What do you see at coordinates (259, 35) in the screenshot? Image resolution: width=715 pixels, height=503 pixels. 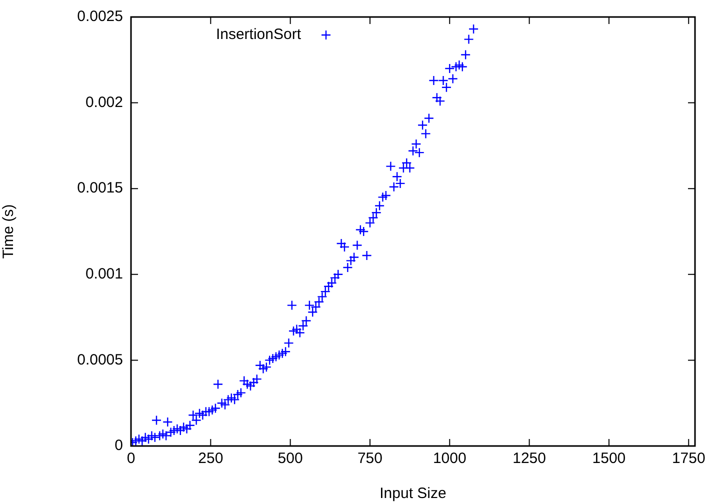 I see `legend-label: InsertionSort` at bounding box center [259, 35].